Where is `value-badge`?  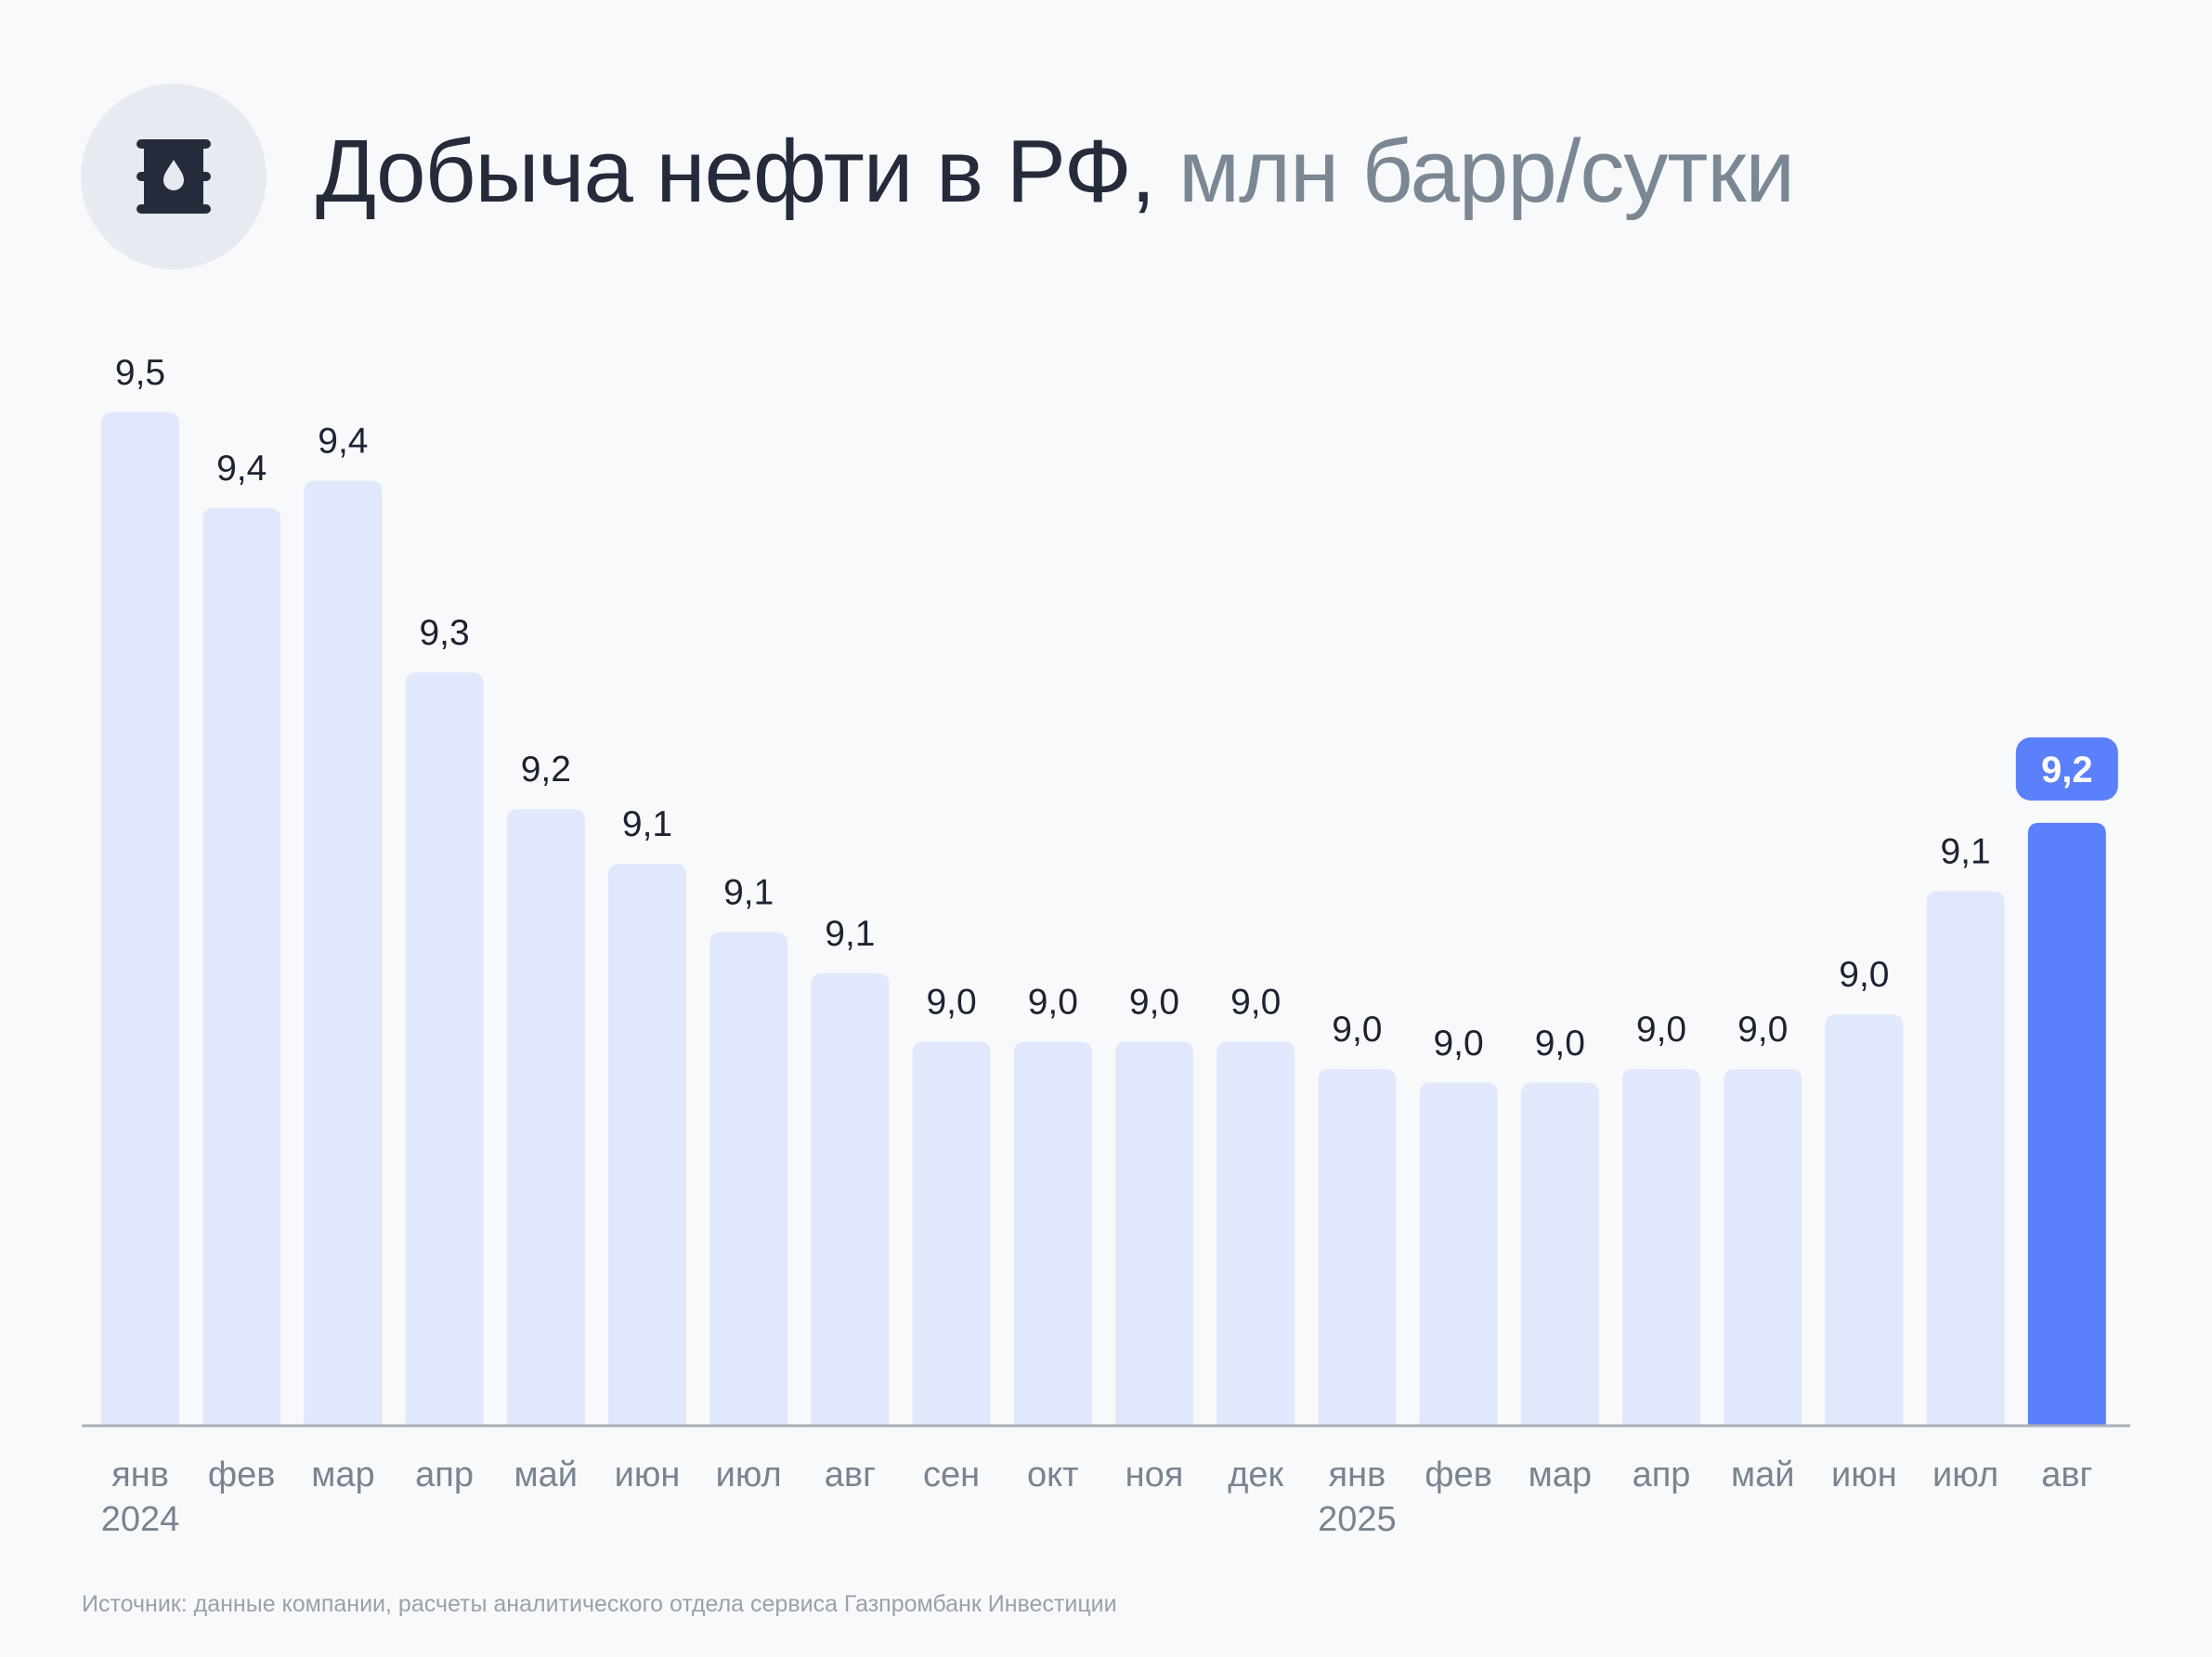 value-badge is located at coordinates (2066, 769).